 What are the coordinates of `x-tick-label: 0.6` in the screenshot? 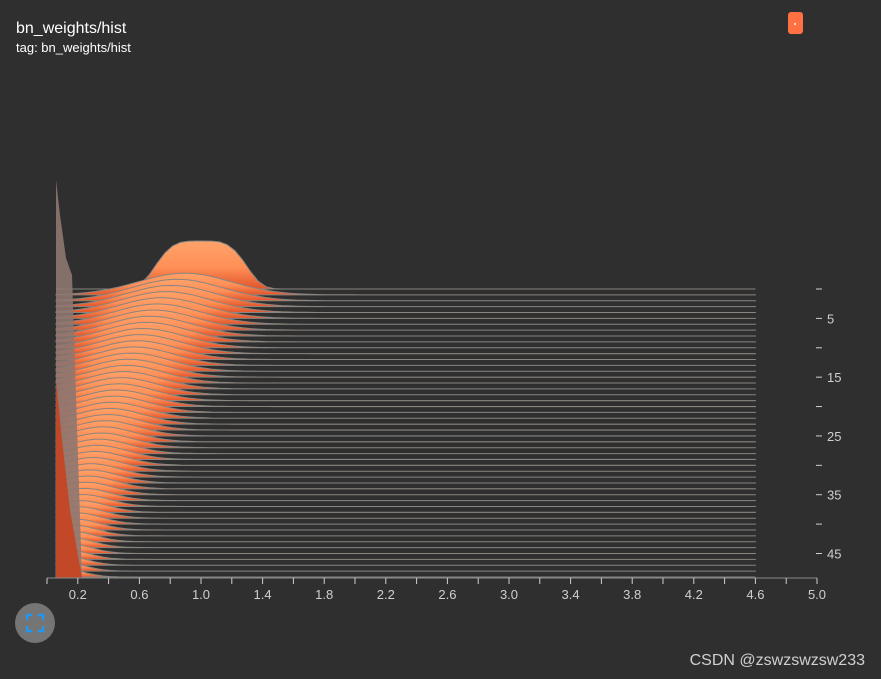 It's located at (139, 594).